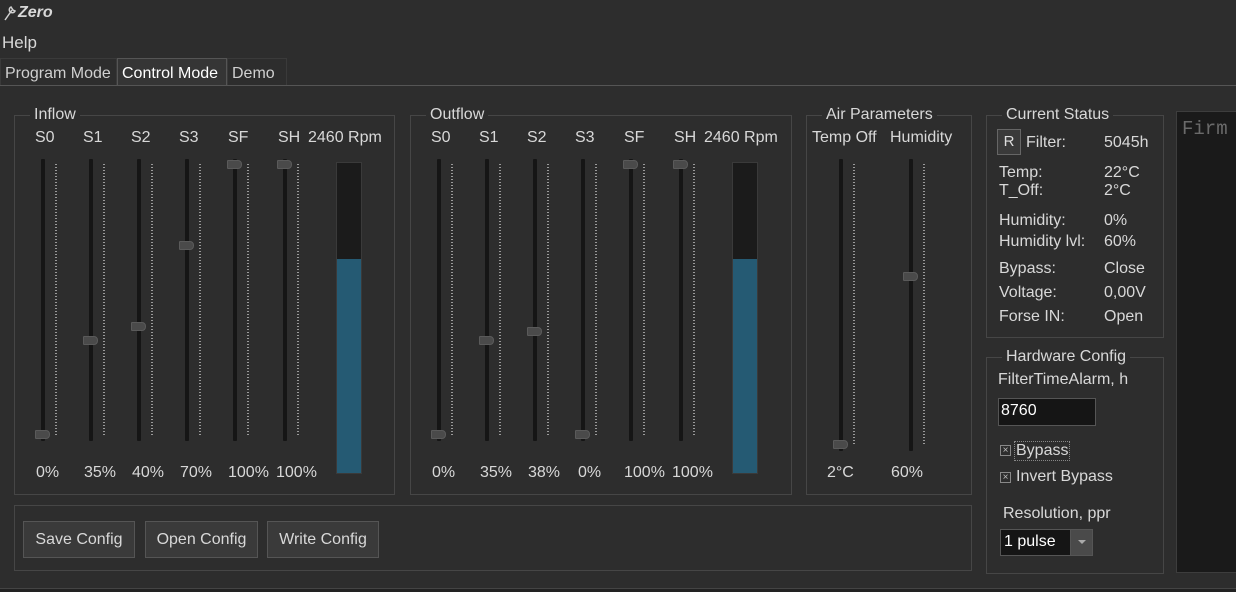  Describe the element at coordinates (1058, 115) in the screenshot. I see `current-status-title: Current Status` at that location.